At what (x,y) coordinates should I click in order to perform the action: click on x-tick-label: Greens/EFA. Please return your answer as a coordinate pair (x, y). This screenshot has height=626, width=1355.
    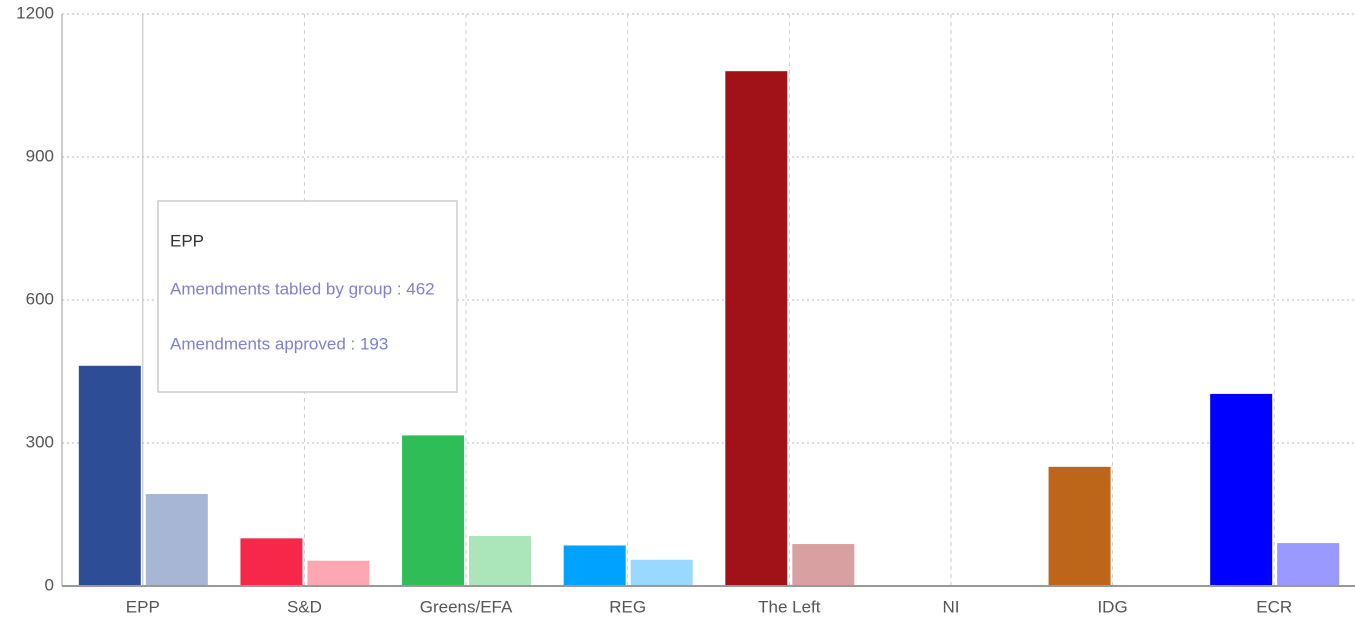
    Looking at the image, I should click on (466, 606).